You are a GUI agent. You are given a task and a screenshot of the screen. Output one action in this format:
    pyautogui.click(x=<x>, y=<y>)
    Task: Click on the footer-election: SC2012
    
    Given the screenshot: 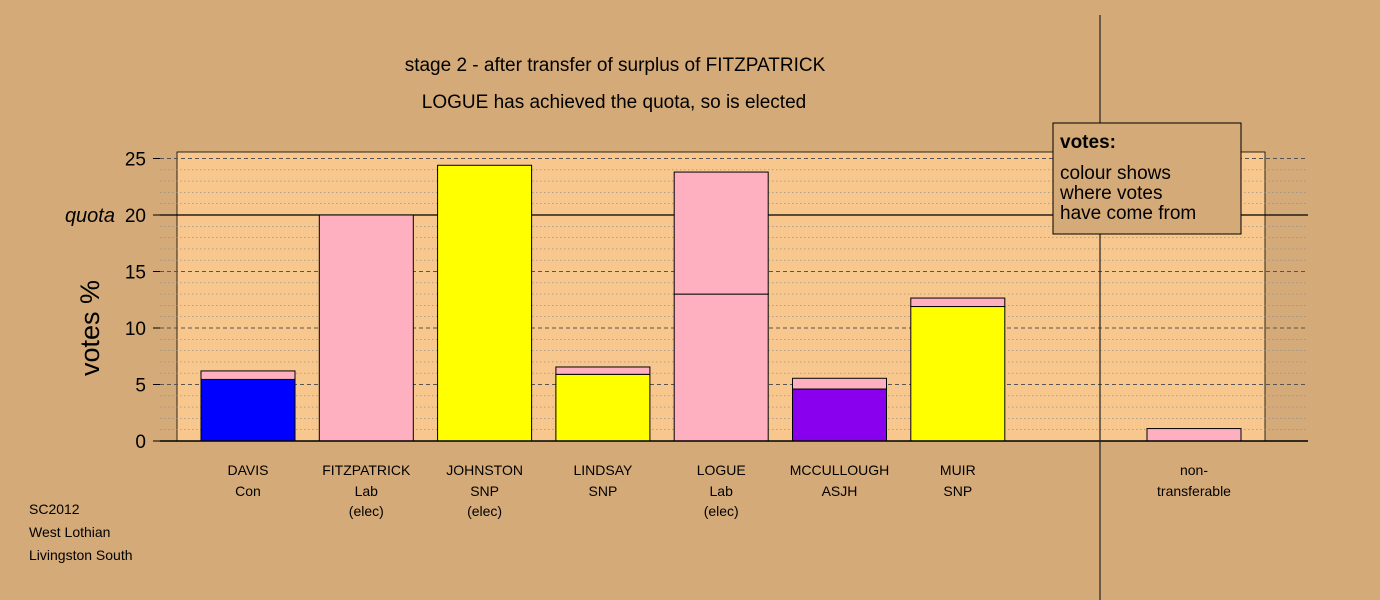 What is the action you would take?
    pyautogui.click(x=54, y=509)
    